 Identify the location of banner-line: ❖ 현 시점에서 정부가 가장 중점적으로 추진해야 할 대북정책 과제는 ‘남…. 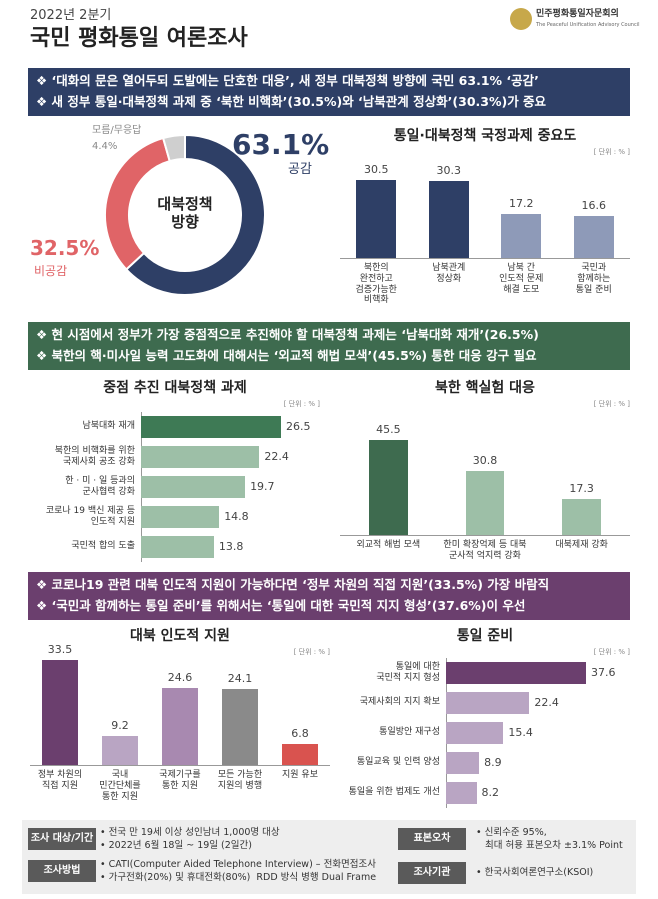
(287, 334).